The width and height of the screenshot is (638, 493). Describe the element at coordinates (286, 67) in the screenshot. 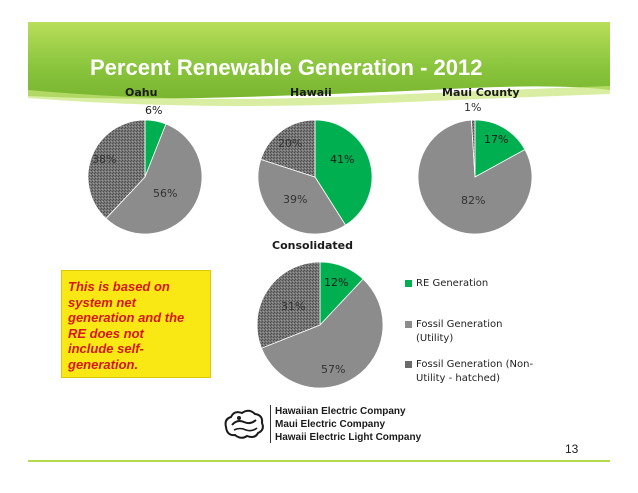

I see `slide-title: Percent Renewable Generation - 2012` at that location.